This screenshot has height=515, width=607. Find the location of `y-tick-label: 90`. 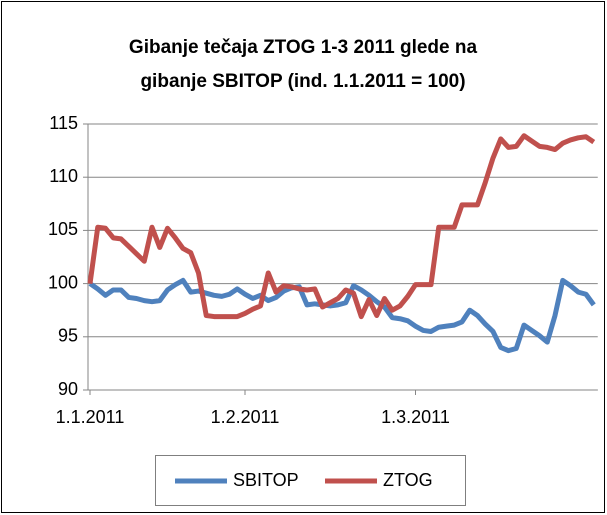

y-tick-label: 90 is located at coordinates (68, 389).